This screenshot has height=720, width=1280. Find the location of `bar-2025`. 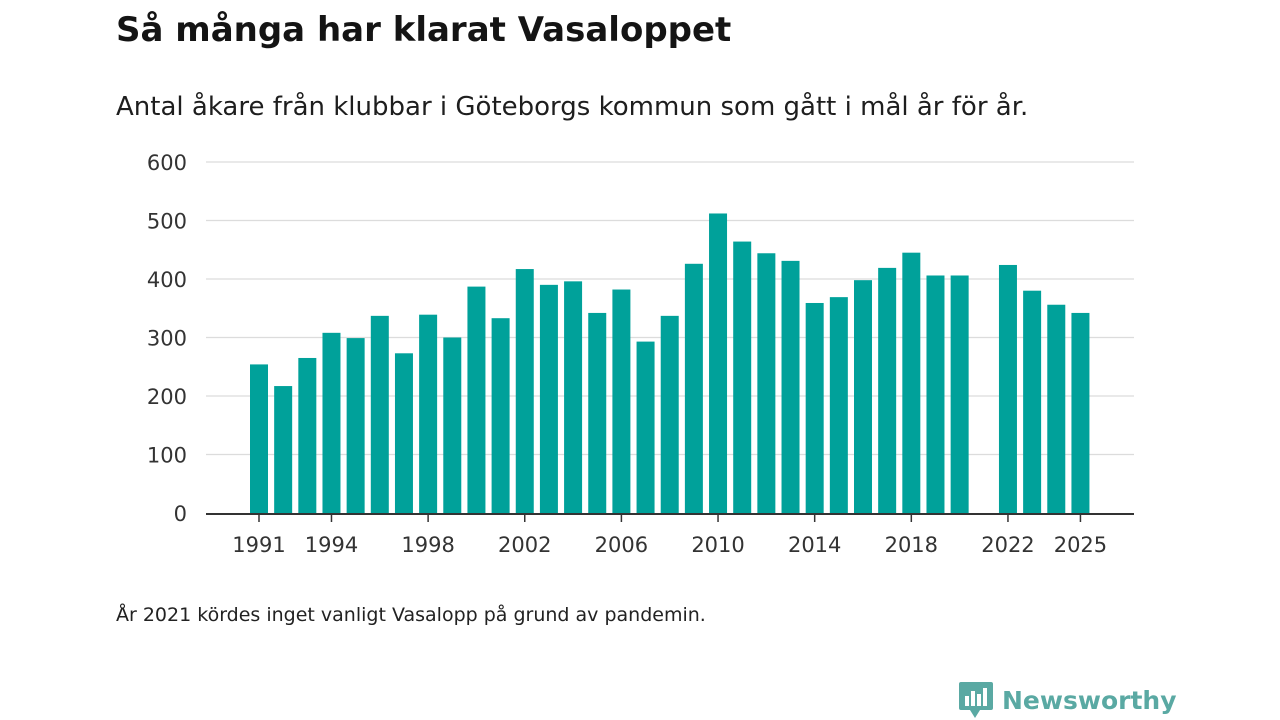

bar-2025 is located at coordinates (1080, 412).